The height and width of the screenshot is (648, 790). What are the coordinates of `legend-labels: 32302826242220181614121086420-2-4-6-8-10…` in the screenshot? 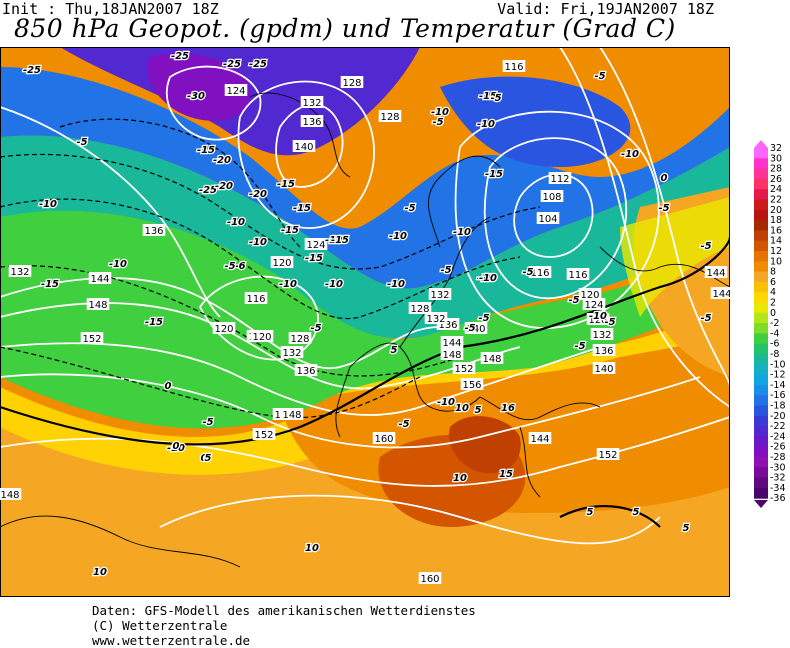 It's located at (778, 323).